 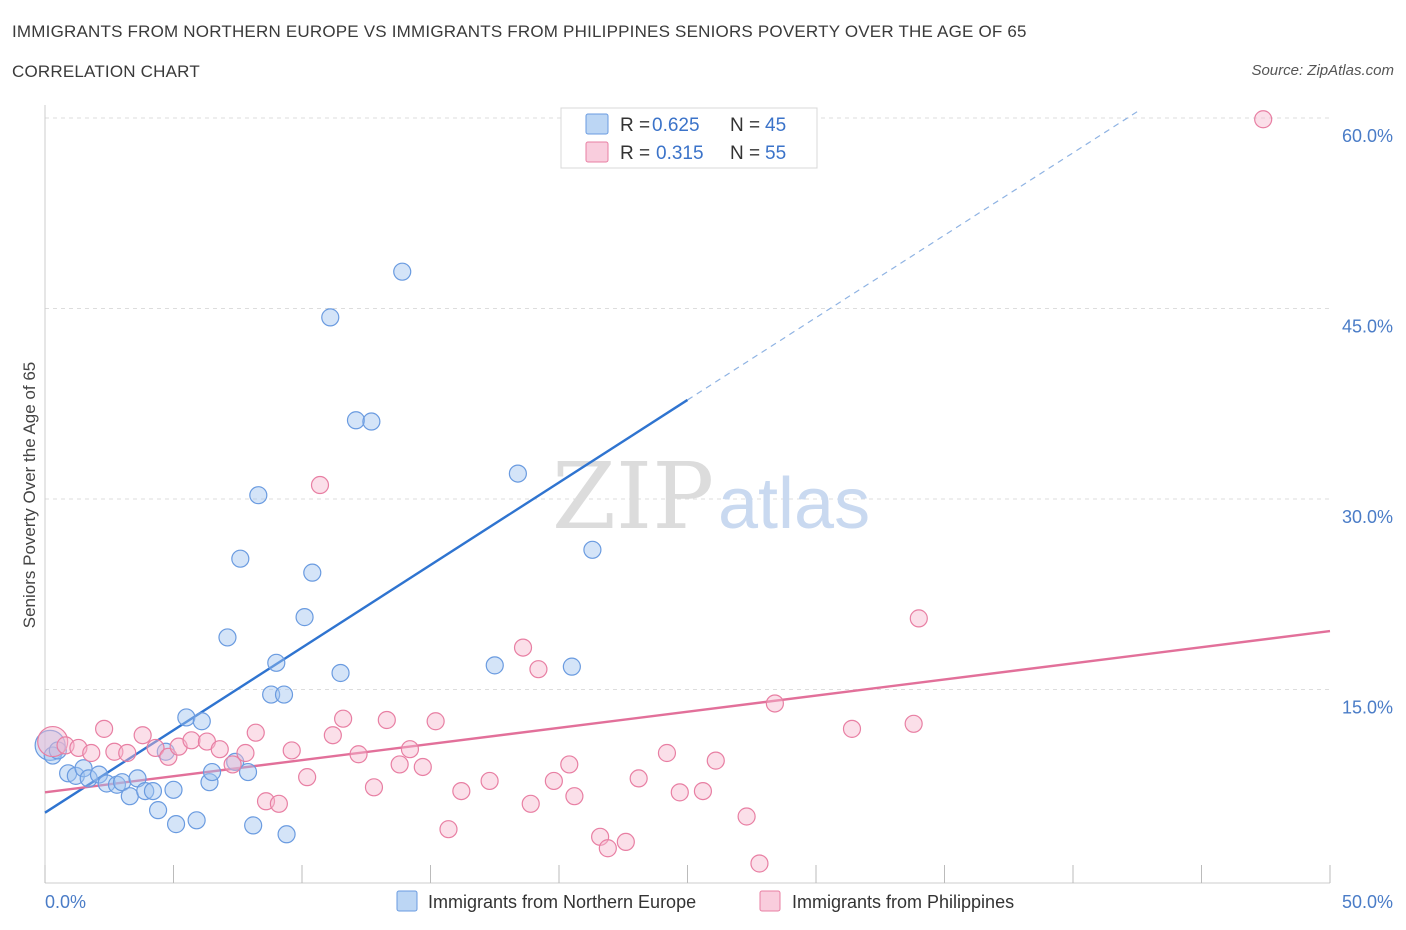 What do you see at coordinates (65, 902) in the screenshot?
I see `x-tick-label-min: 0.0%` at bounding box center [65, 902].